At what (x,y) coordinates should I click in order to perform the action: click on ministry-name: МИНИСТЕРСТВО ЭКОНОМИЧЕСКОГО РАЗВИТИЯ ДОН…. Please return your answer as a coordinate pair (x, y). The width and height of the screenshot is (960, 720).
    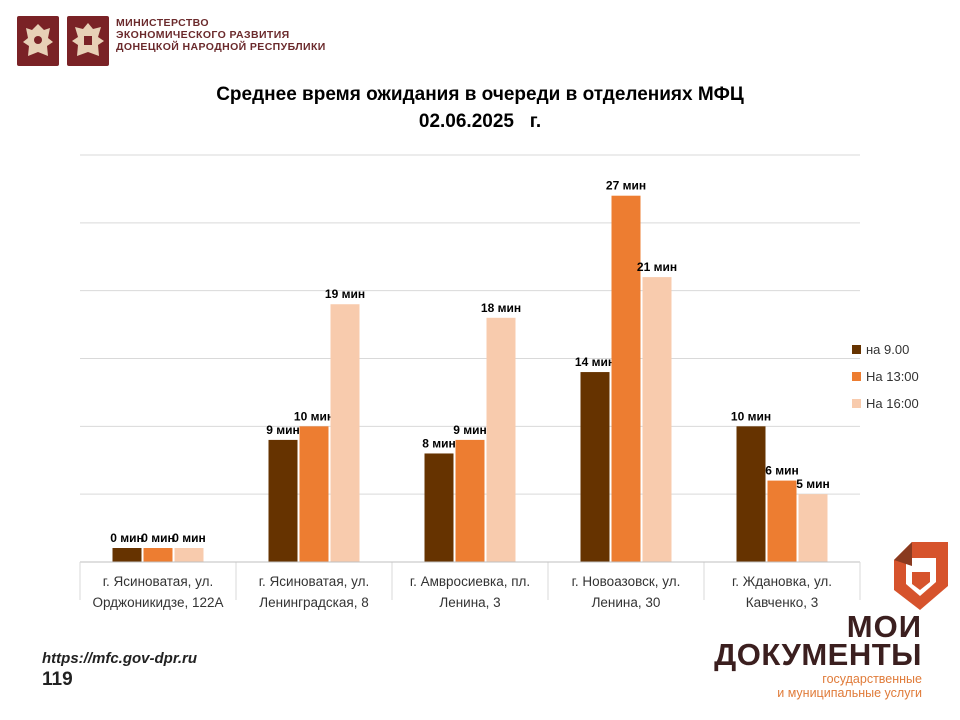
    Looking at the image, I should click on (221, 35).